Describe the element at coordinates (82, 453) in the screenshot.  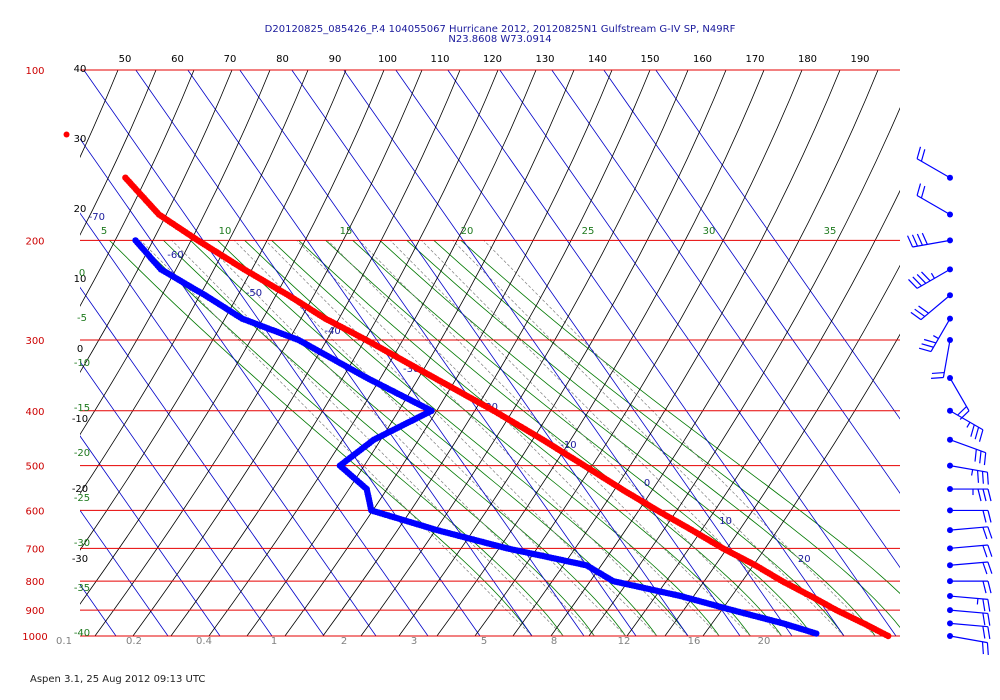
I see `moist-label: -20` at that location.